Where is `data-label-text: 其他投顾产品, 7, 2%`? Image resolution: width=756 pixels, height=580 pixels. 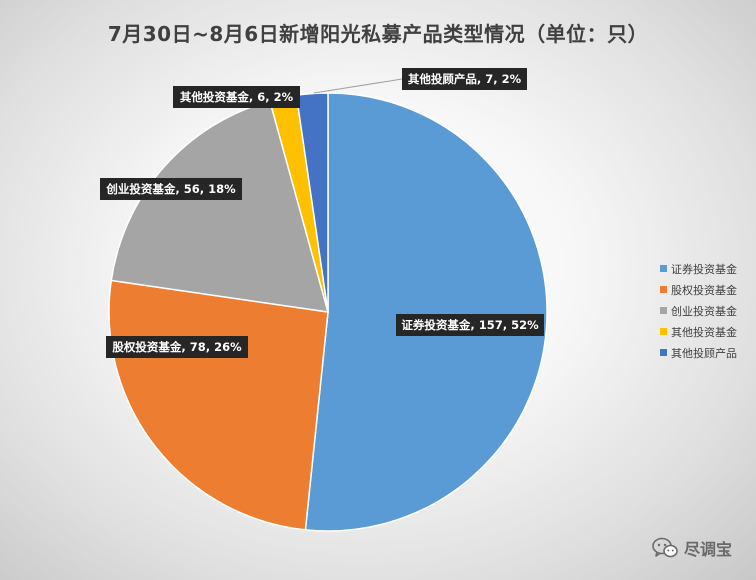 data-label-text: 其他投顾产品, 7, 2% is located at coordinates (465, 79).